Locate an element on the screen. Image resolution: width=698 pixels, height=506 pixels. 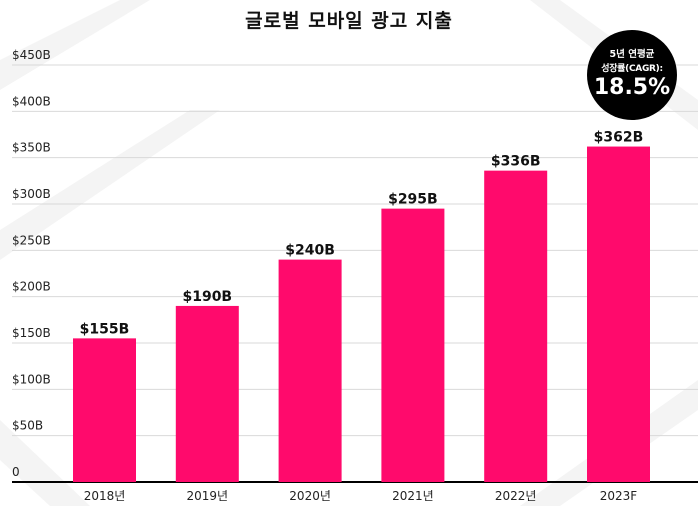
x-tick-label: 2020년 is located at coordinates (310, 496).